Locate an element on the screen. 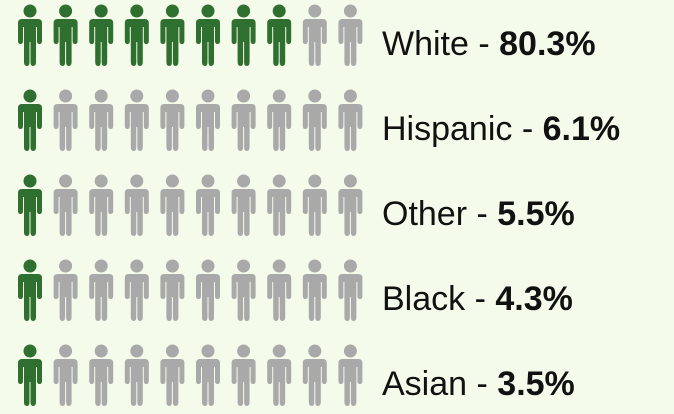 The width and height of the screenshot is (674, 414). category-label: White is located at coordinates (425, 44).